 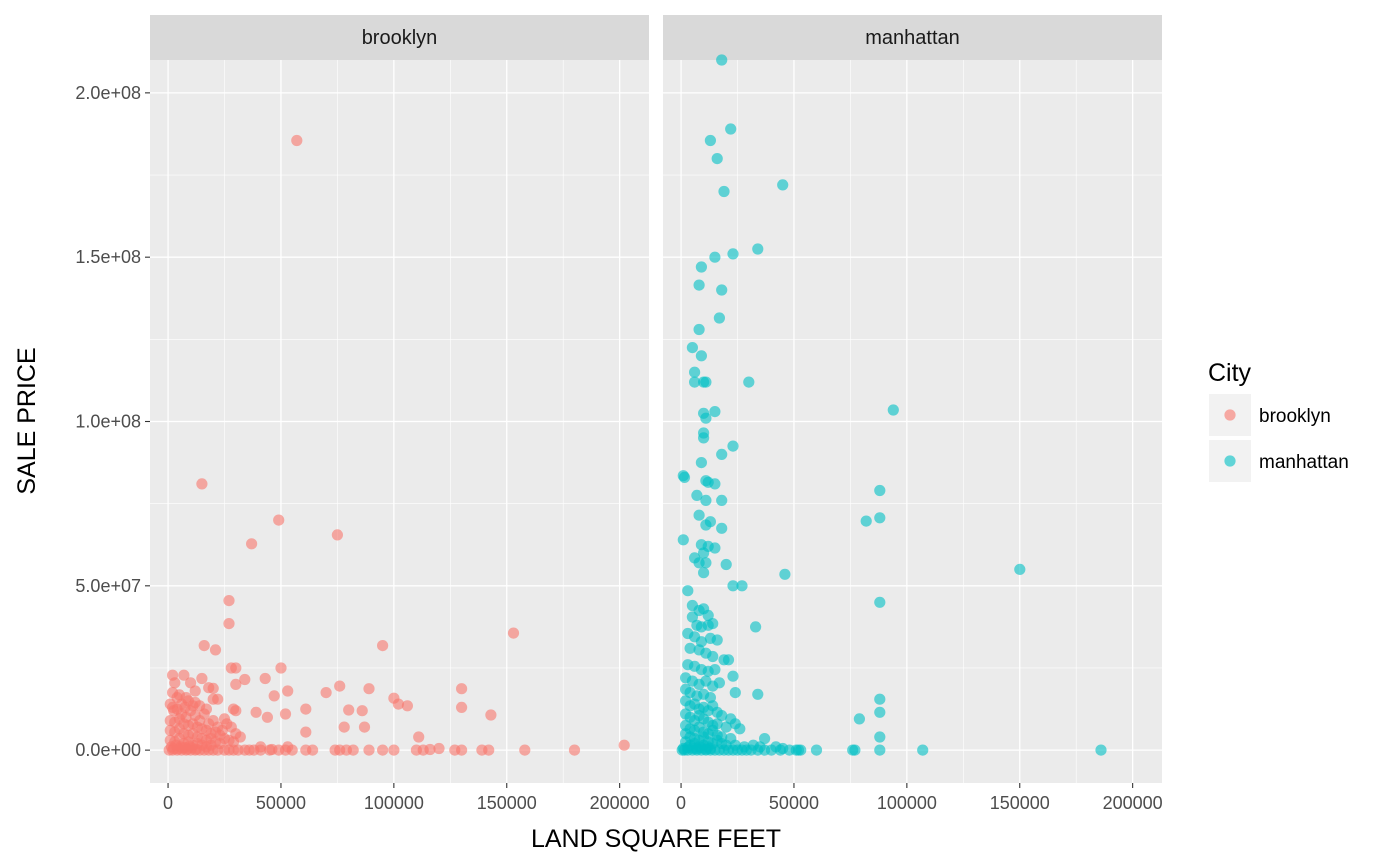 I want to click on strip-manhattan-background, so click(x=912, y=37).